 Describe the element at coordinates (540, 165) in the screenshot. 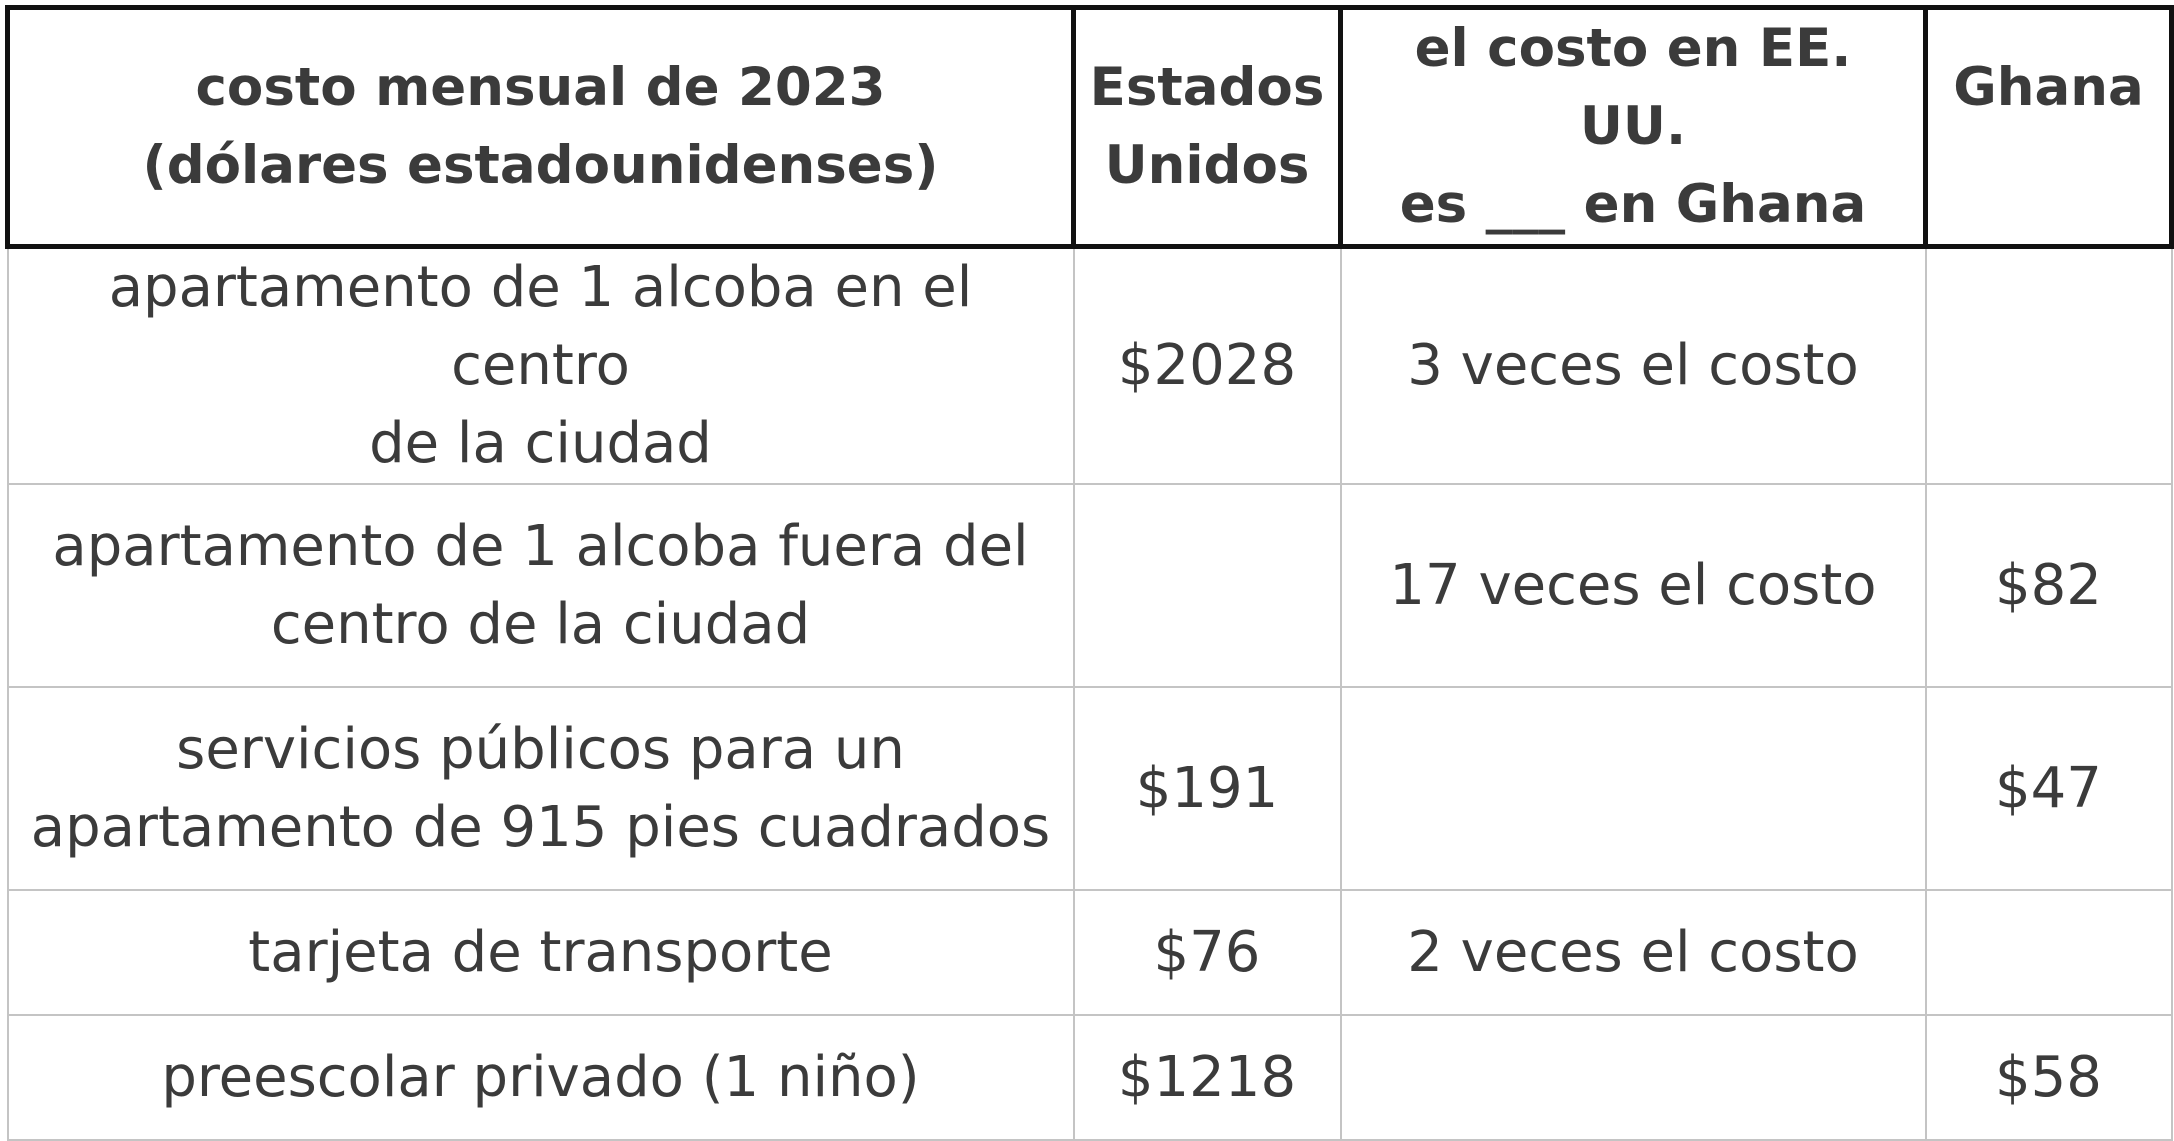

I see `header-item-line2: (dólares estadounidenses)` at that location.